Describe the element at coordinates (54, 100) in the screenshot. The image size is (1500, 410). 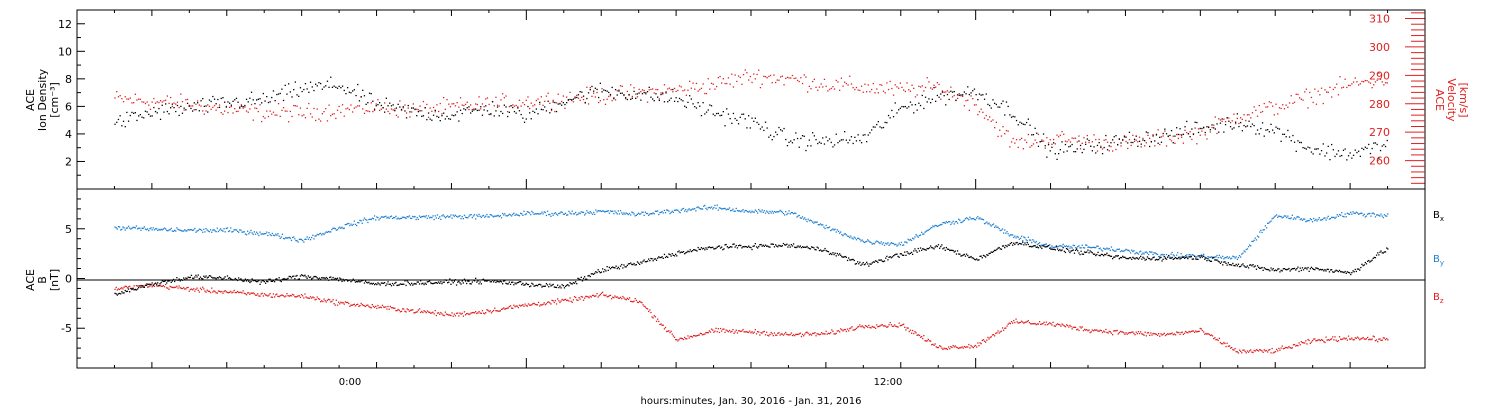
I see `ion-density-label-line3: [cm⁻³]` at that location.